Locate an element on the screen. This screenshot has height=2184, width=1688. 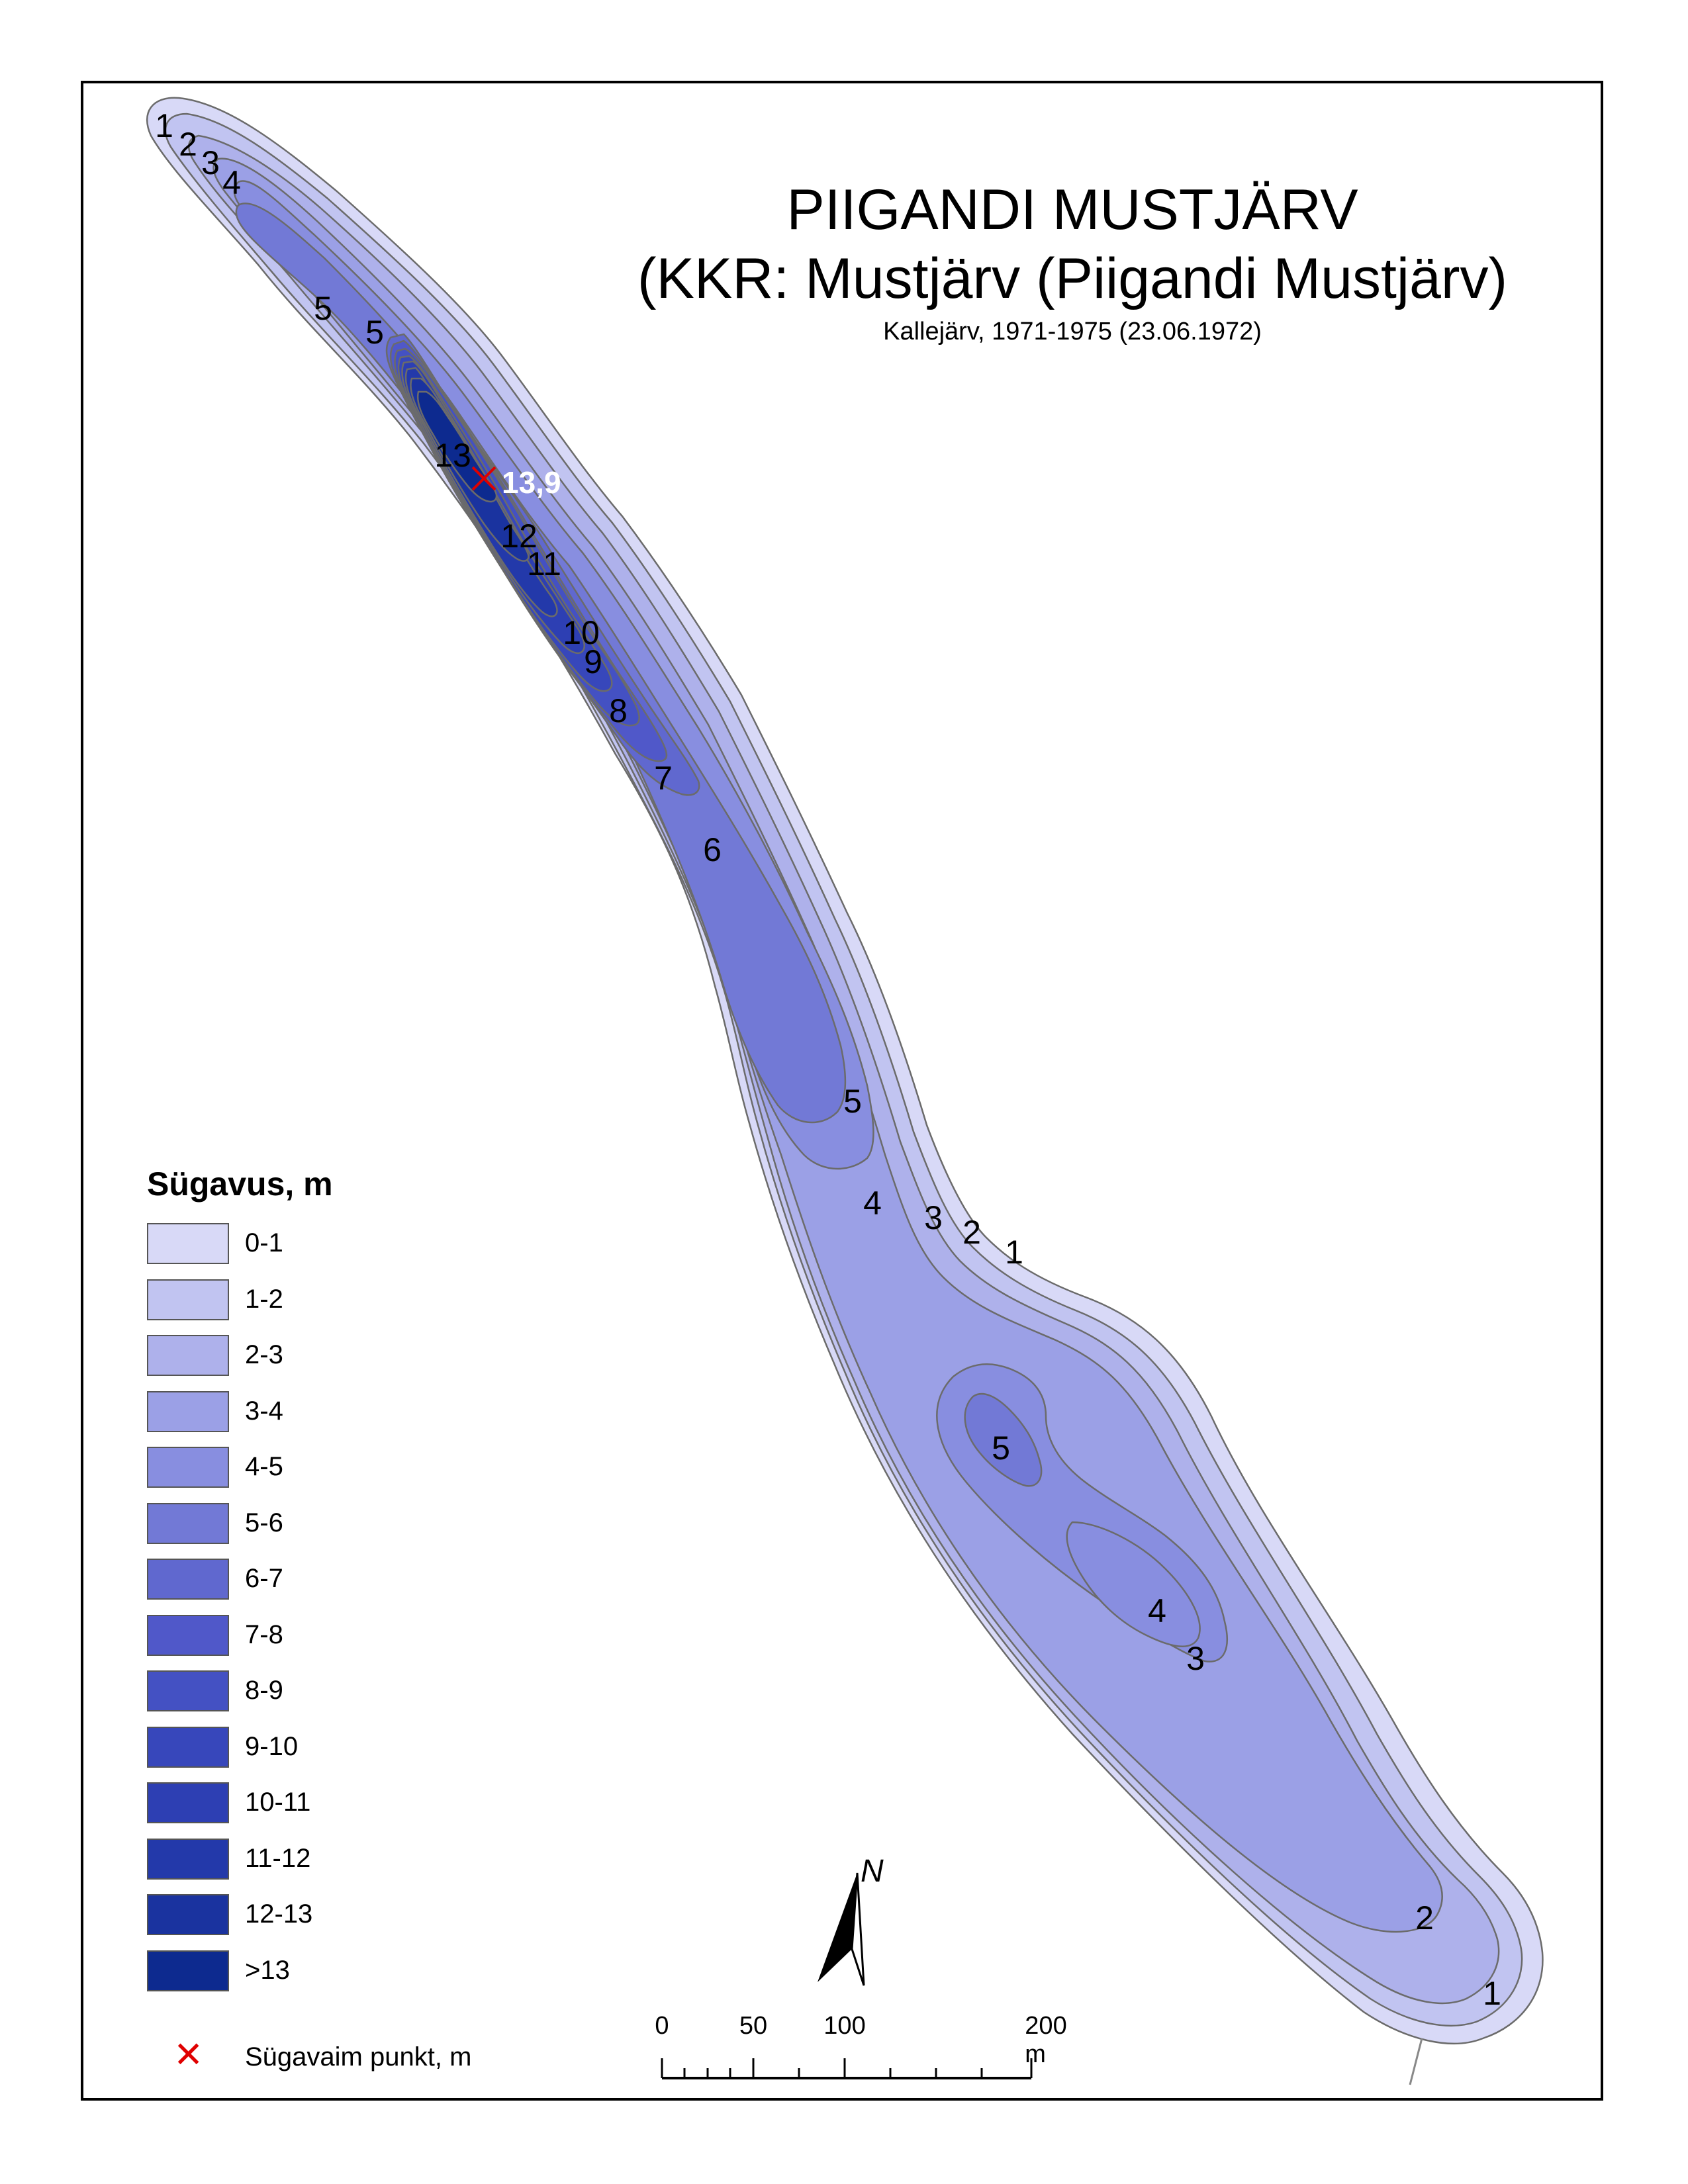
legend-label: 0-1 is located at coordinates (264, 1242).